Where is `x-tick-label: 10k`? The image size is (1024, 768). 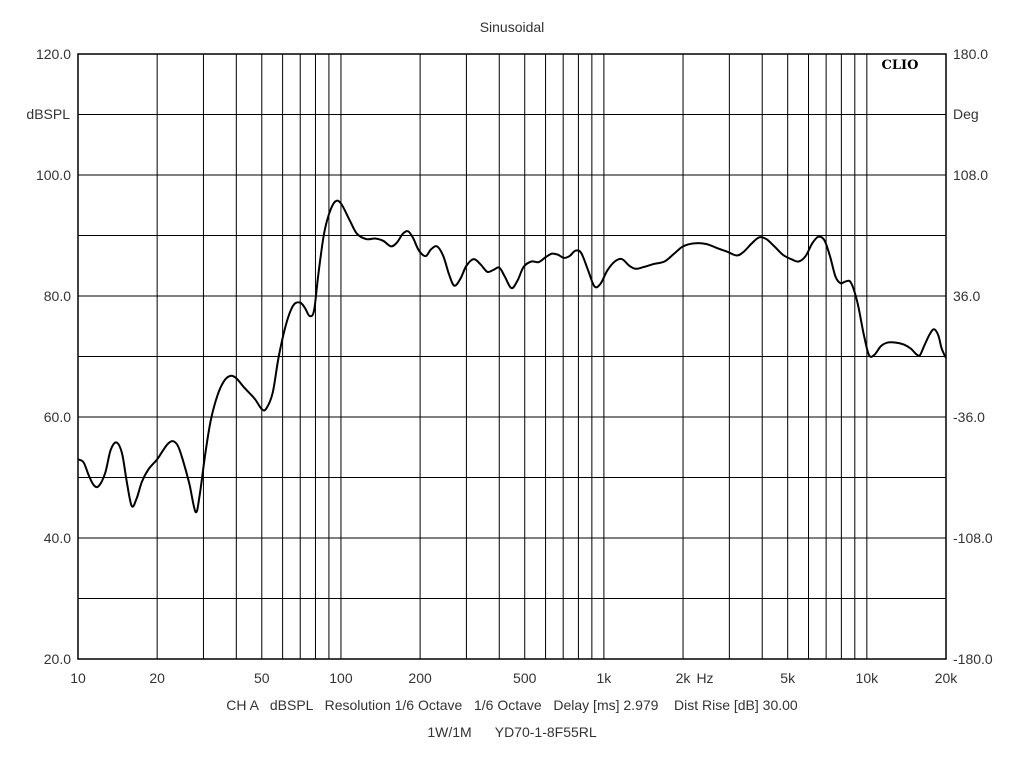
x-tick-label: 10k is located at coordinates (868, 678).